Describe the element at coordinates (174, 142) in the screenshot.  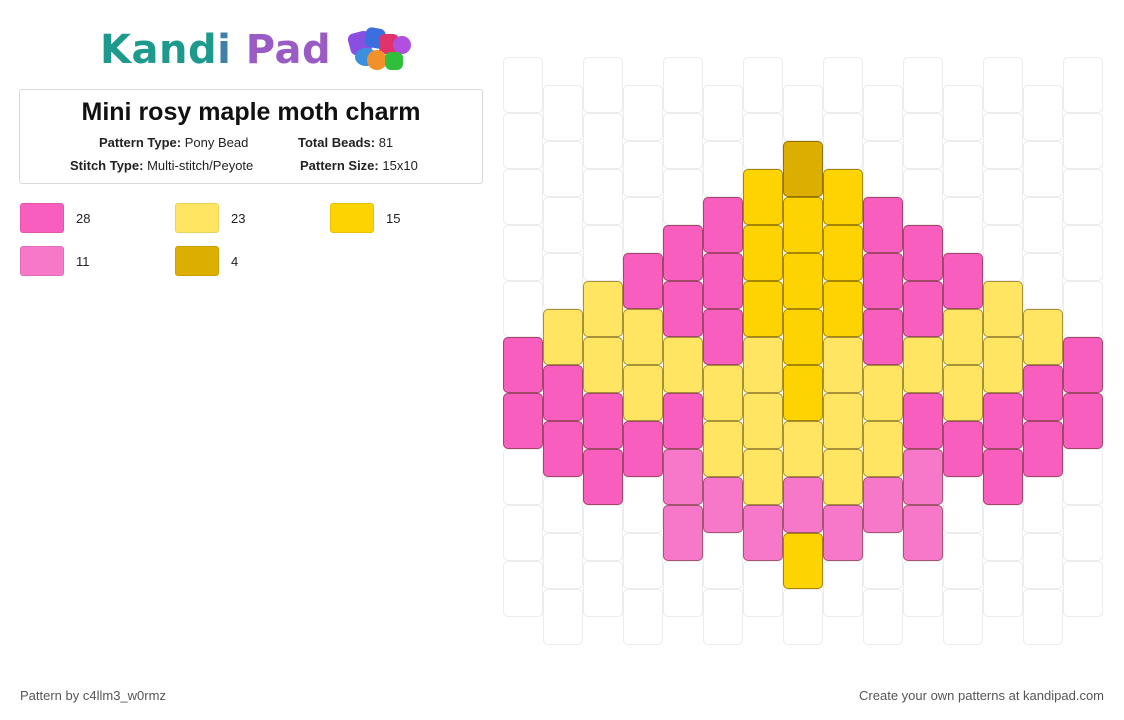
I see `pattern-type: Pattern Type: Pony Bead` at that location.